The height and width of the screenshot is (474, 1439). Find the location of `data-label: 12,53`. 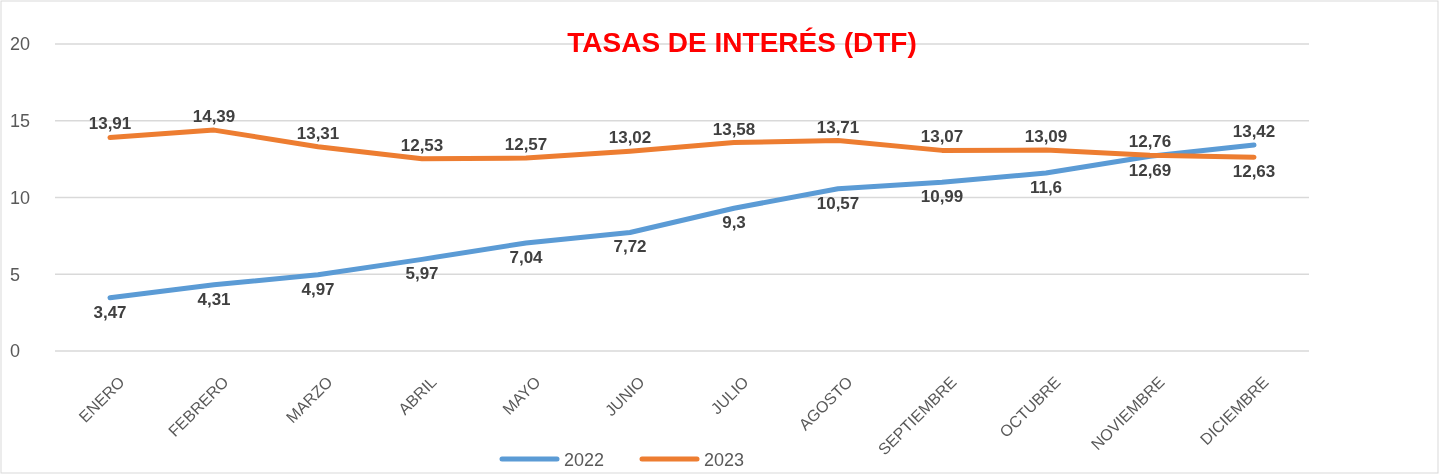

data-label: 12,53 is located at coordinates (422, 145).